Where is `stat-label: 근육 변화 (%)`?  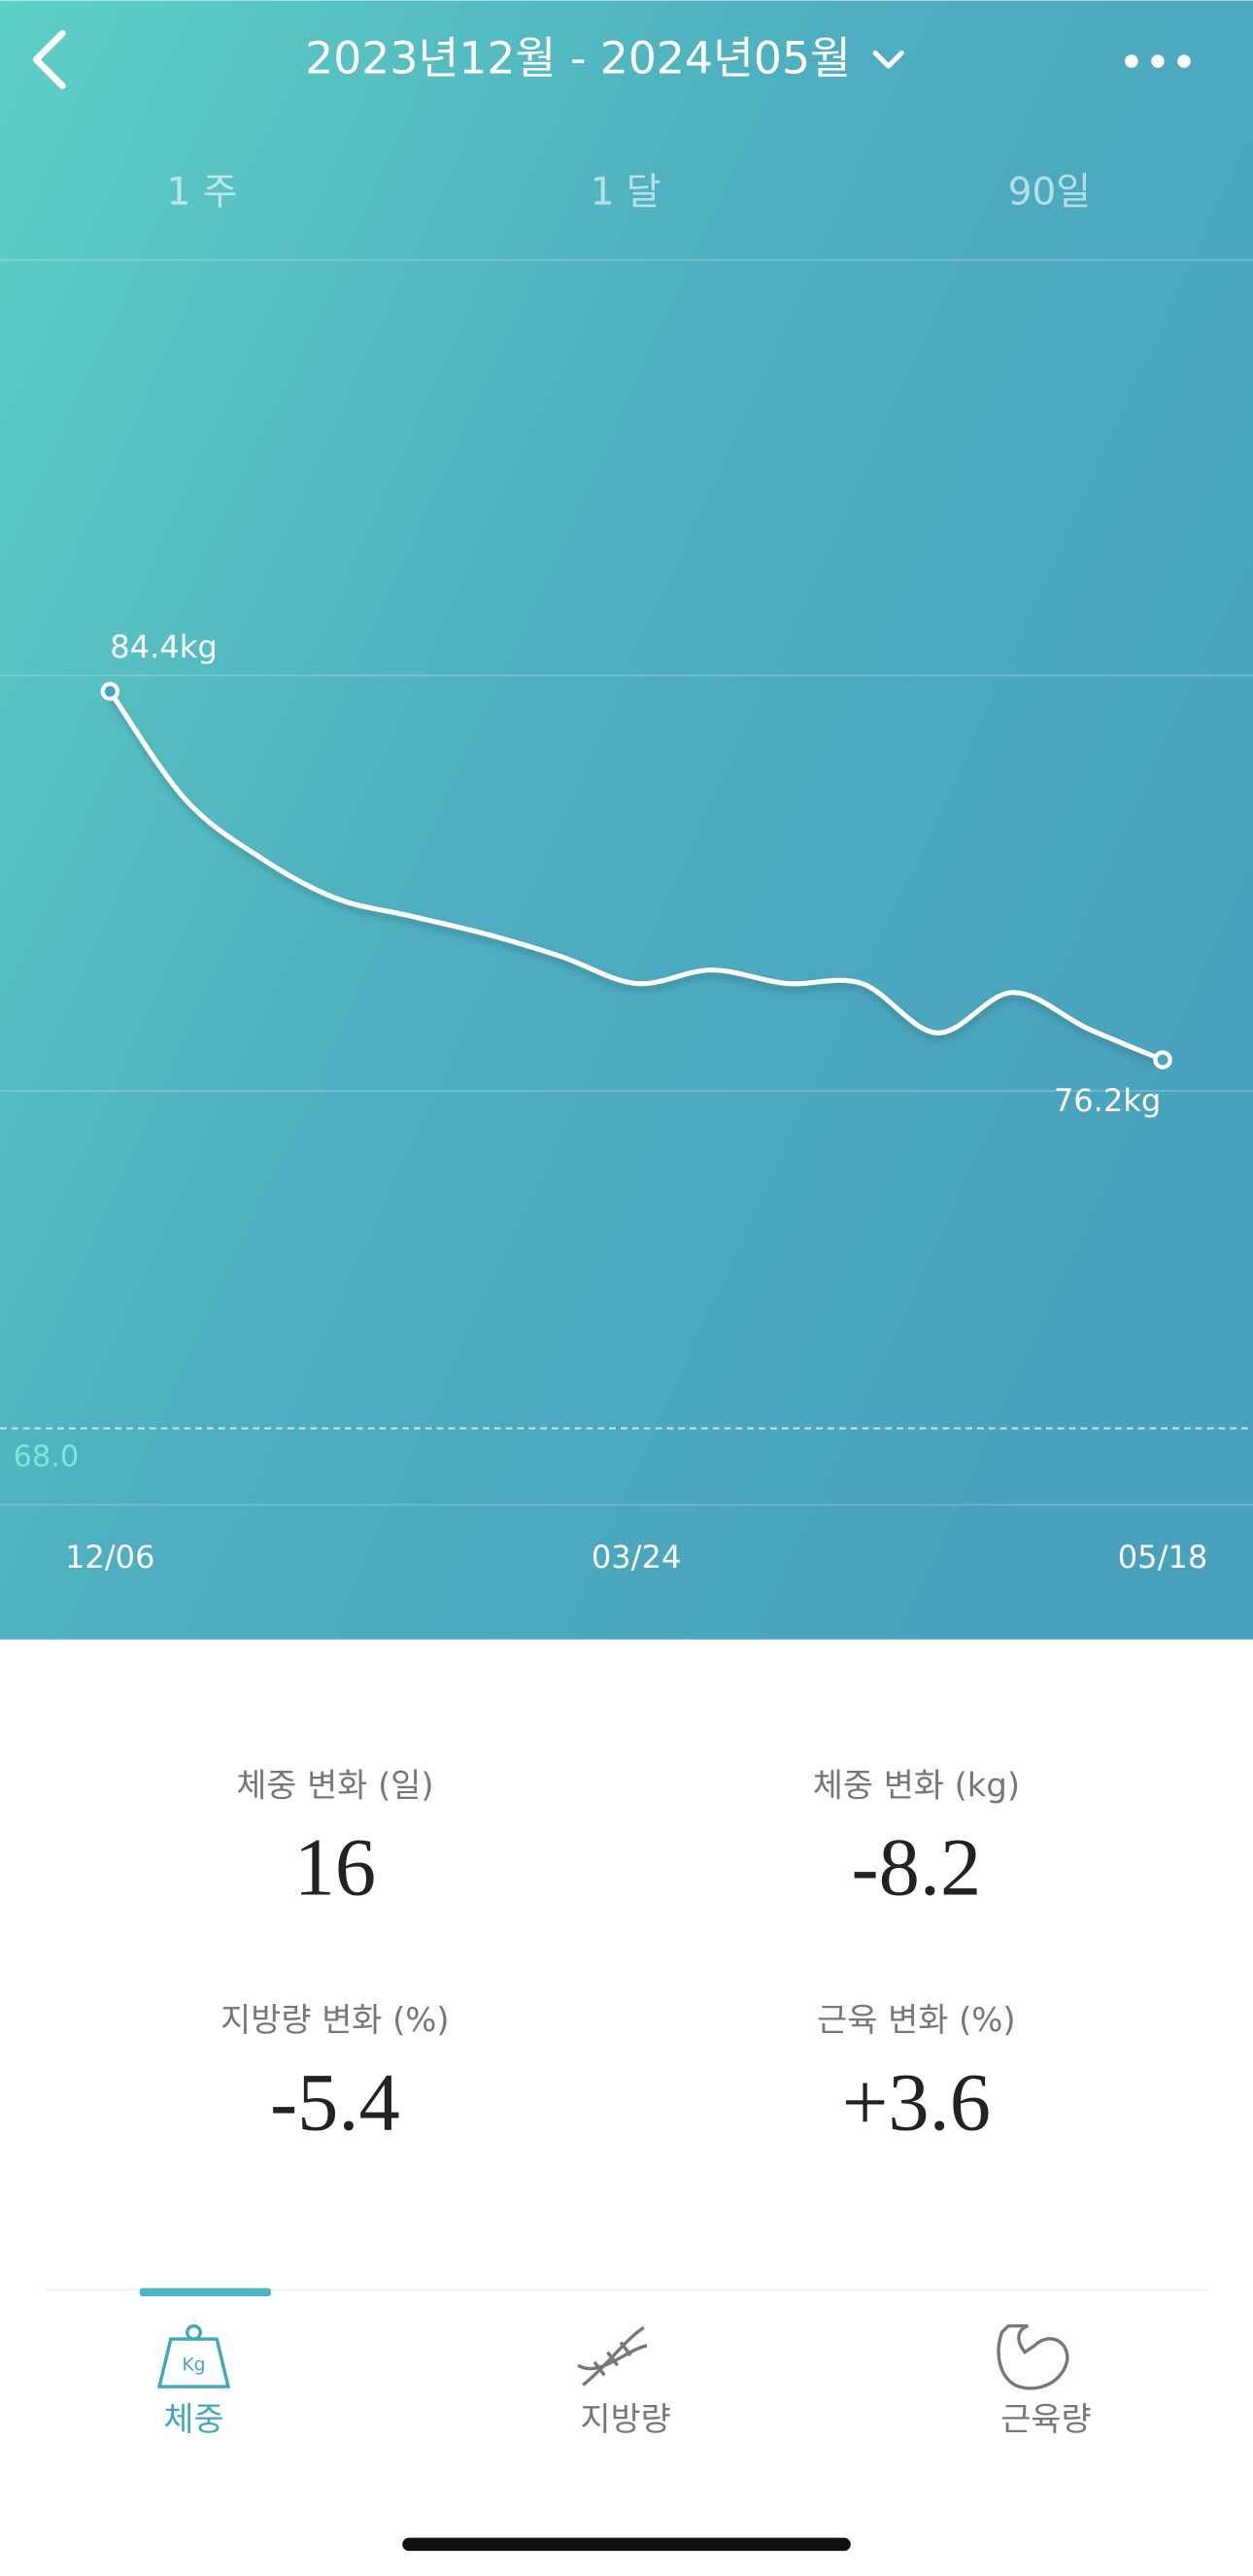 stat-label: 근육 변화 (%) is located at coordinates (916, 2020).